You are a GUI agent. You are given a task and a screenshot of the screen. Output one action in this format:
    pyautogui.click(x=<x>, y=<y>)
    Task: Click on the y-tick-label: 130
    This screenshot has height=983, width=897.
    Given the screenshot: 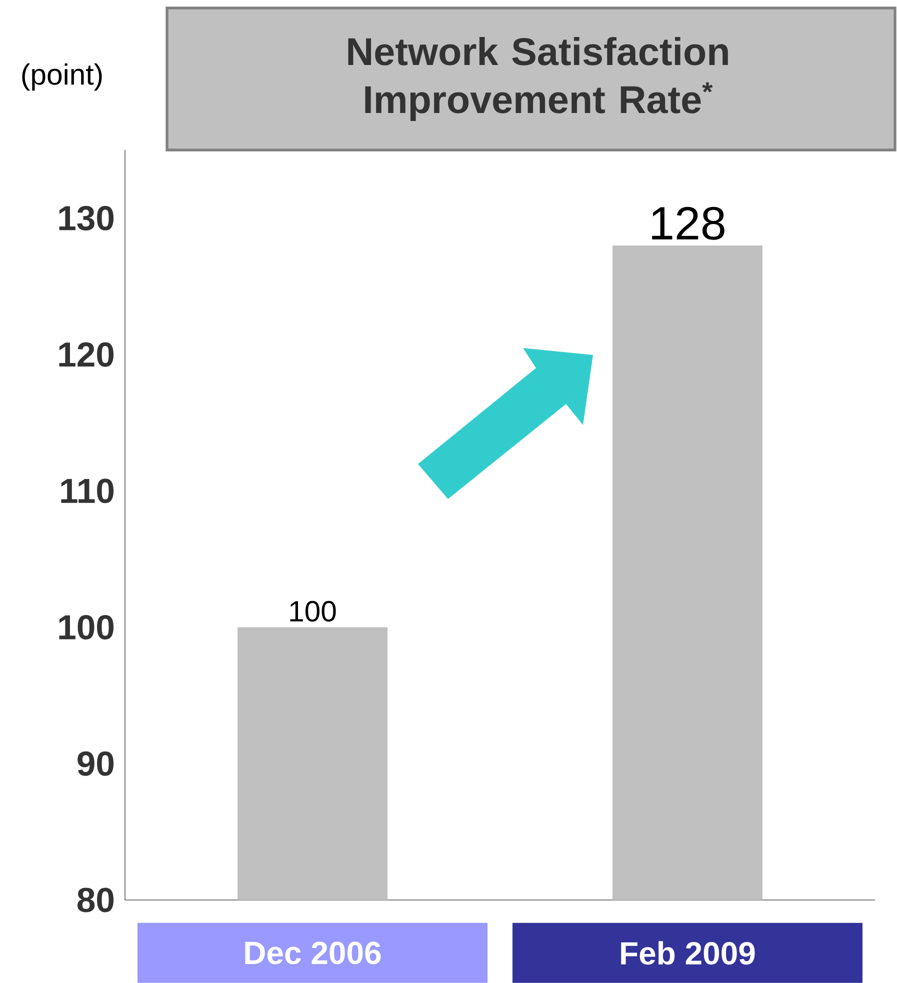 What is the action you would take?
    pyautogui.click(x=86, y=218)
    